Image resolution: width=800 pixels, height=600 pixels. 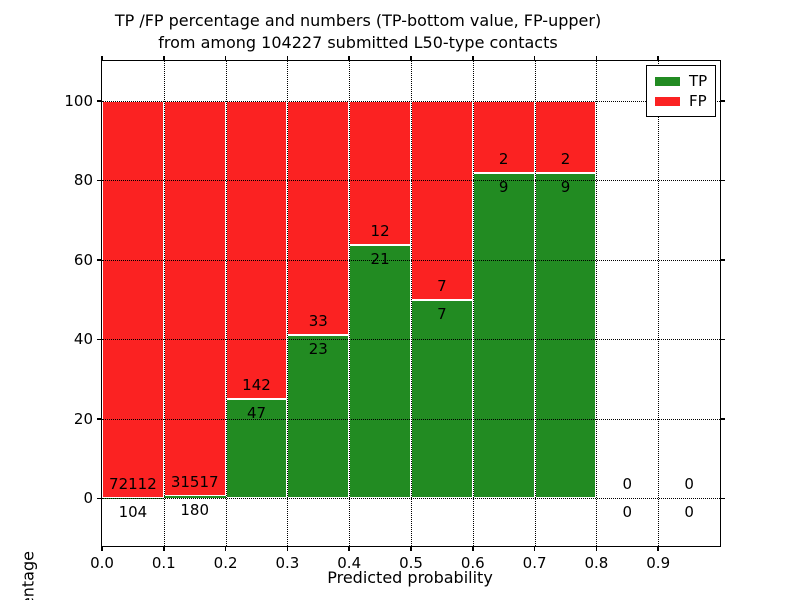 What do you see at coordinates (667, 101) in the screenshot?
I see `fp-legend-swatch` at bounding box center [667, 101].